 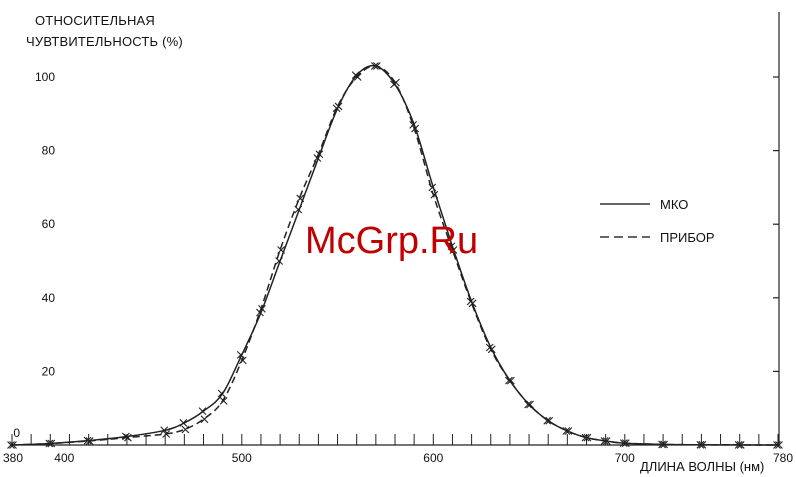 I want to click on y-tick-label-100: 100, so click(x=45, y=77).